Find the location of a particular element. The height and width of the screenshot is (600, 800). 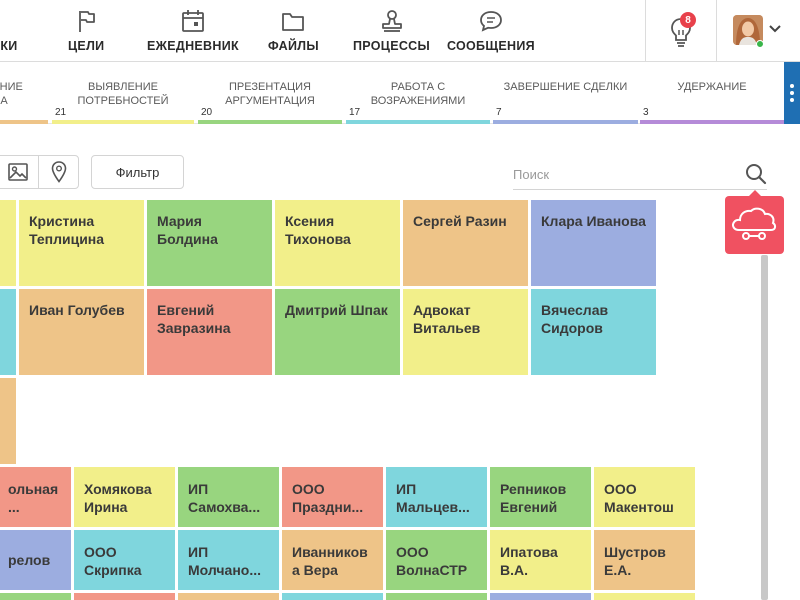

chevron-down-icon is located at coordinates (775, 29).